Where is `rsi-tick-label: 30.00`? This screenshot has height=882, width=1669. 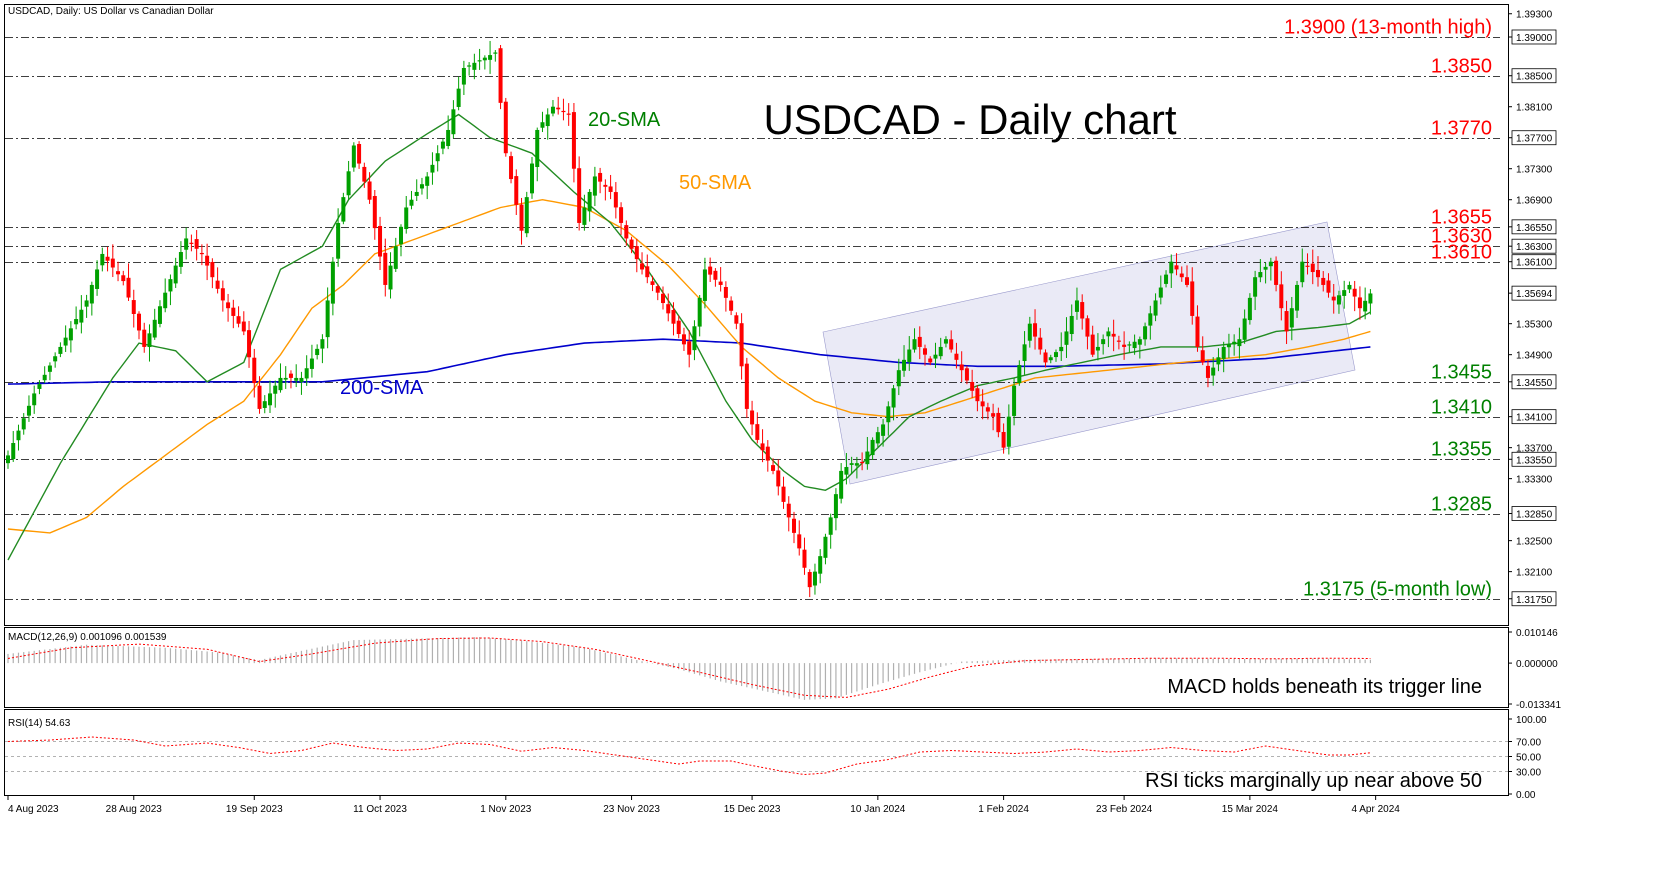
rsi-tick-label: 30.00 is located at coordinates (1528, 773).